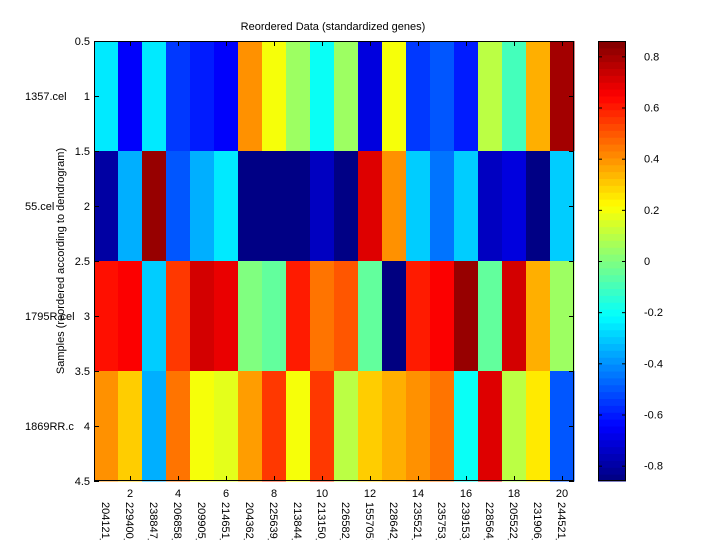 This screenshot has height=545, width=720. I want to click on column-label: 231906_, so click(537, 521).